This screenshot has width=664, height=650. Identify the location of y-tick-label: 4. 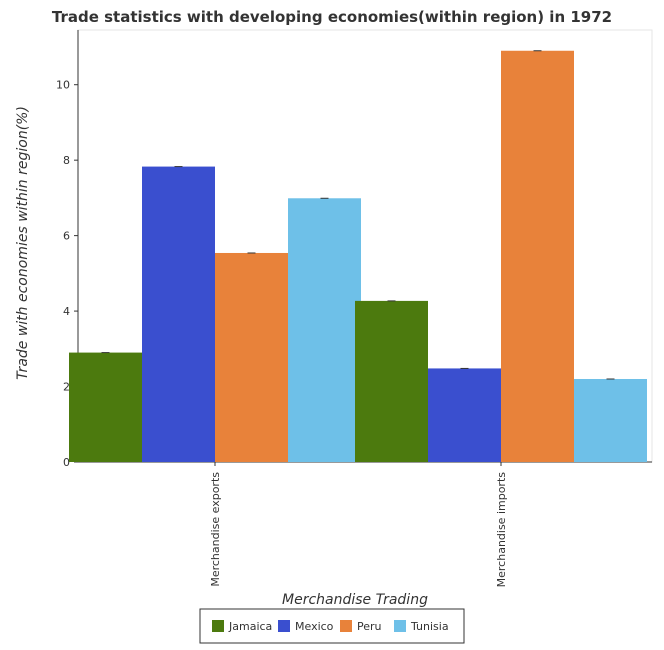
(66, 311).